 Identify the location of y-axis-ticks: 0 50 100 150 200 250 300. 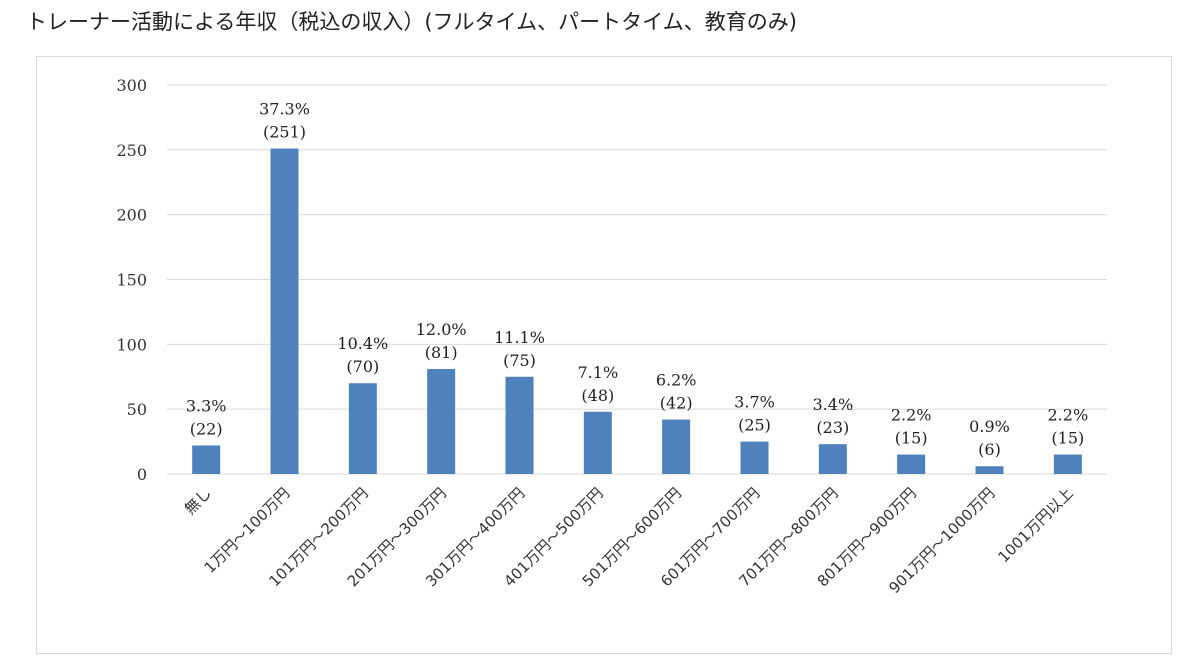
(131, 280).